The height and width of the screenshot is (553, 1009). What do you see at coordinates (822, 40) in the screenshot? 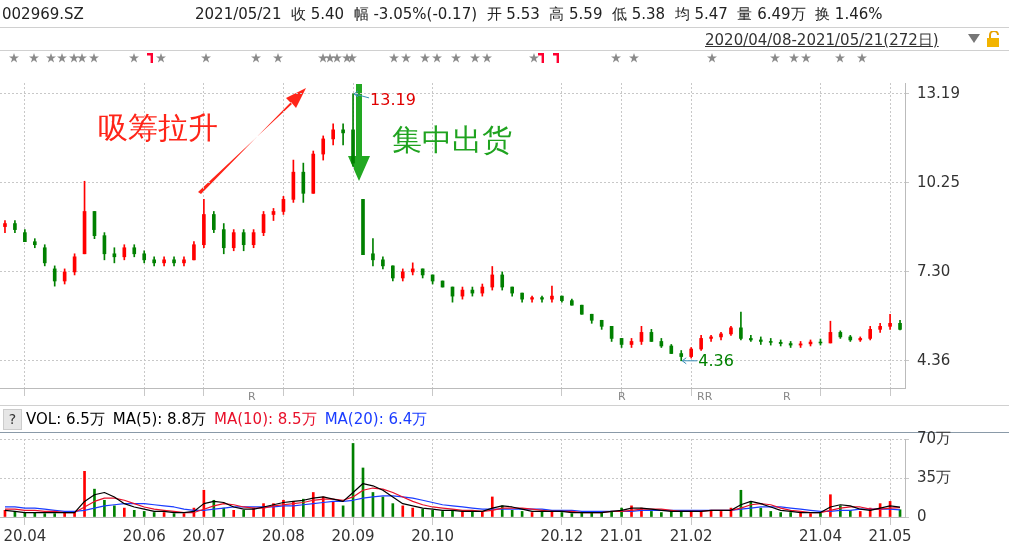
I see `text: 2020/04/08-2021/05/21(272日)` at bounding box center [822, 40].